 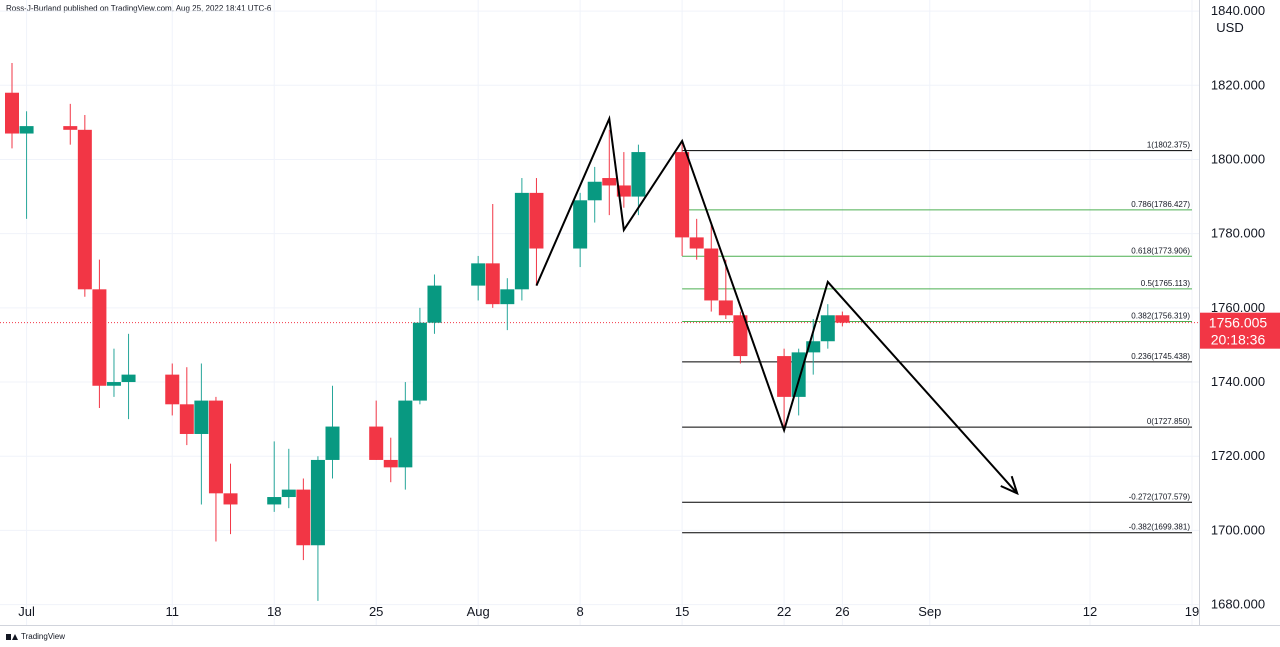 I want to click on tradingview-brand-label: TradingView, so click(x=43, y=636).